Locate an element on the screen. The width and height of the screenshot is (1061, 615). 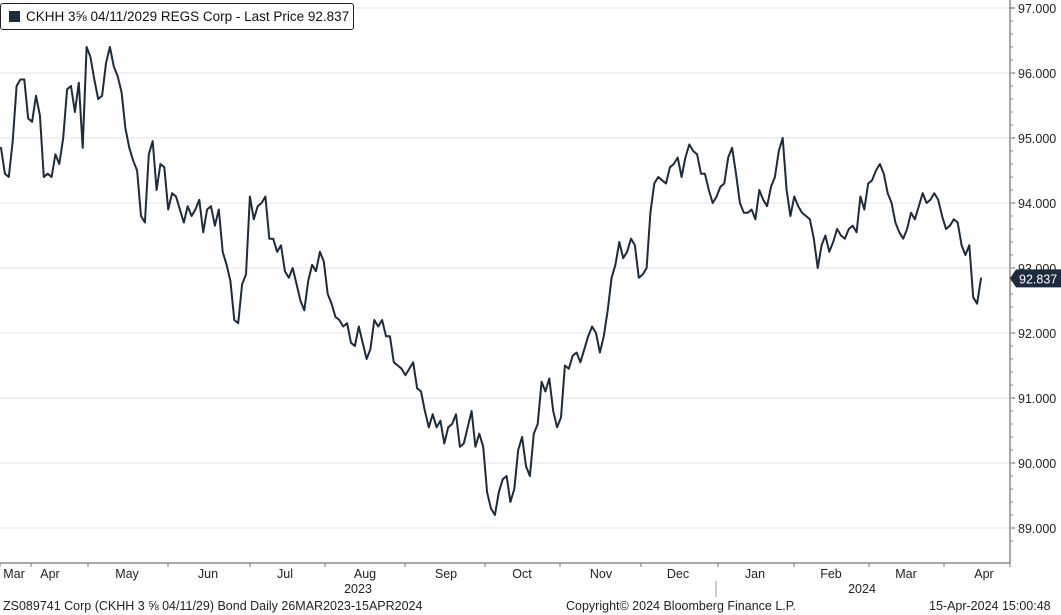
x-month-label: May is located at coordinates (127, 574).